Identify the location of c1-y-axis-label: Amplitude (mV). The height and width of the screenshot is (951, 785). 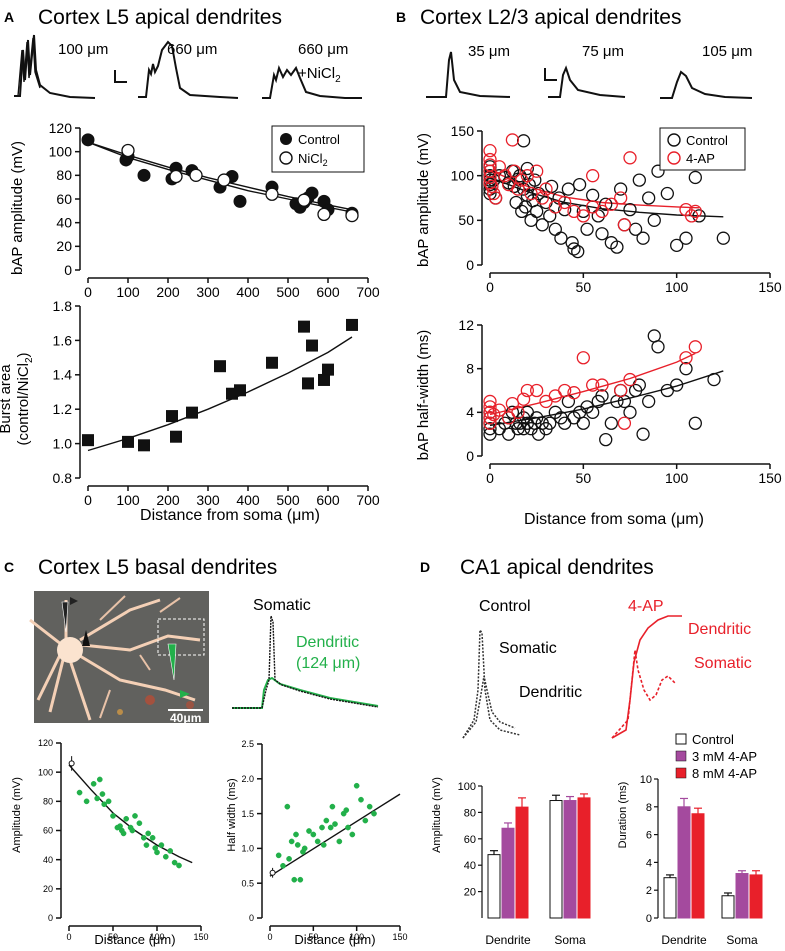
(17, 815).